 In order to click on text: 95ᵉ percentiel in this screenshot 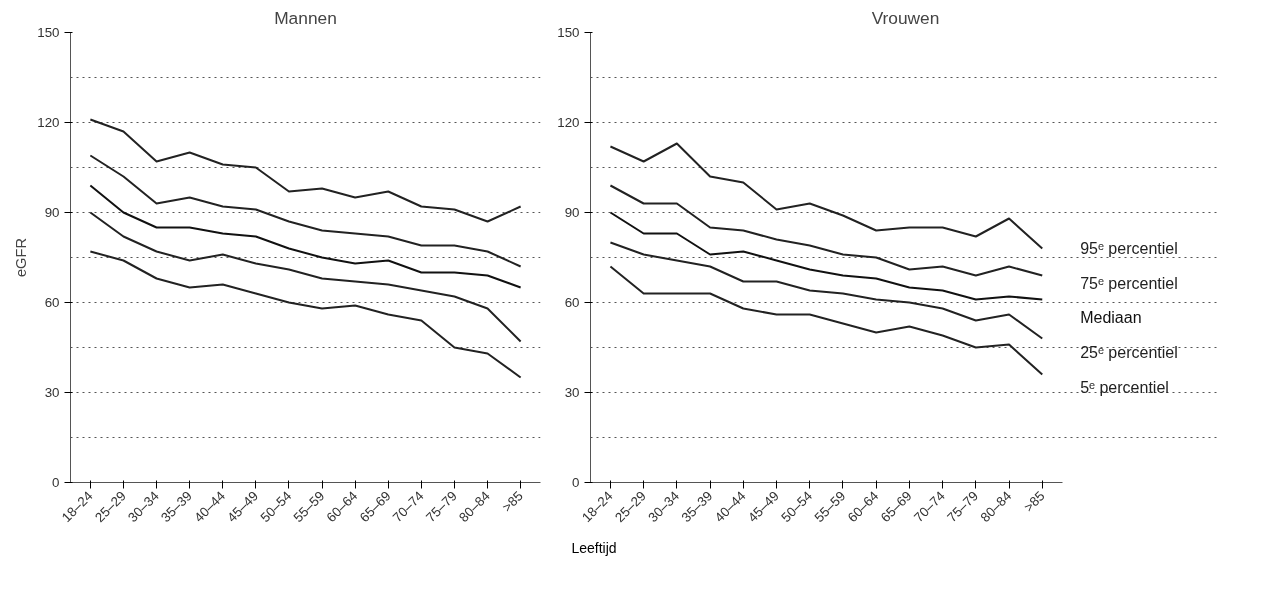, I will do `click(1129, 248)`.